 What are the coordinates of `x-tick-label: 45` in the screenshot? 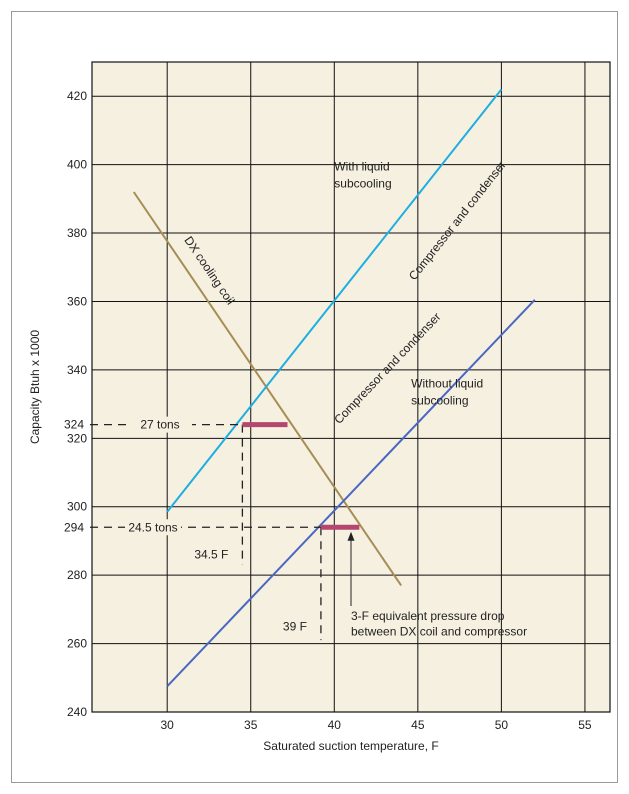 It's located at (418, 725).